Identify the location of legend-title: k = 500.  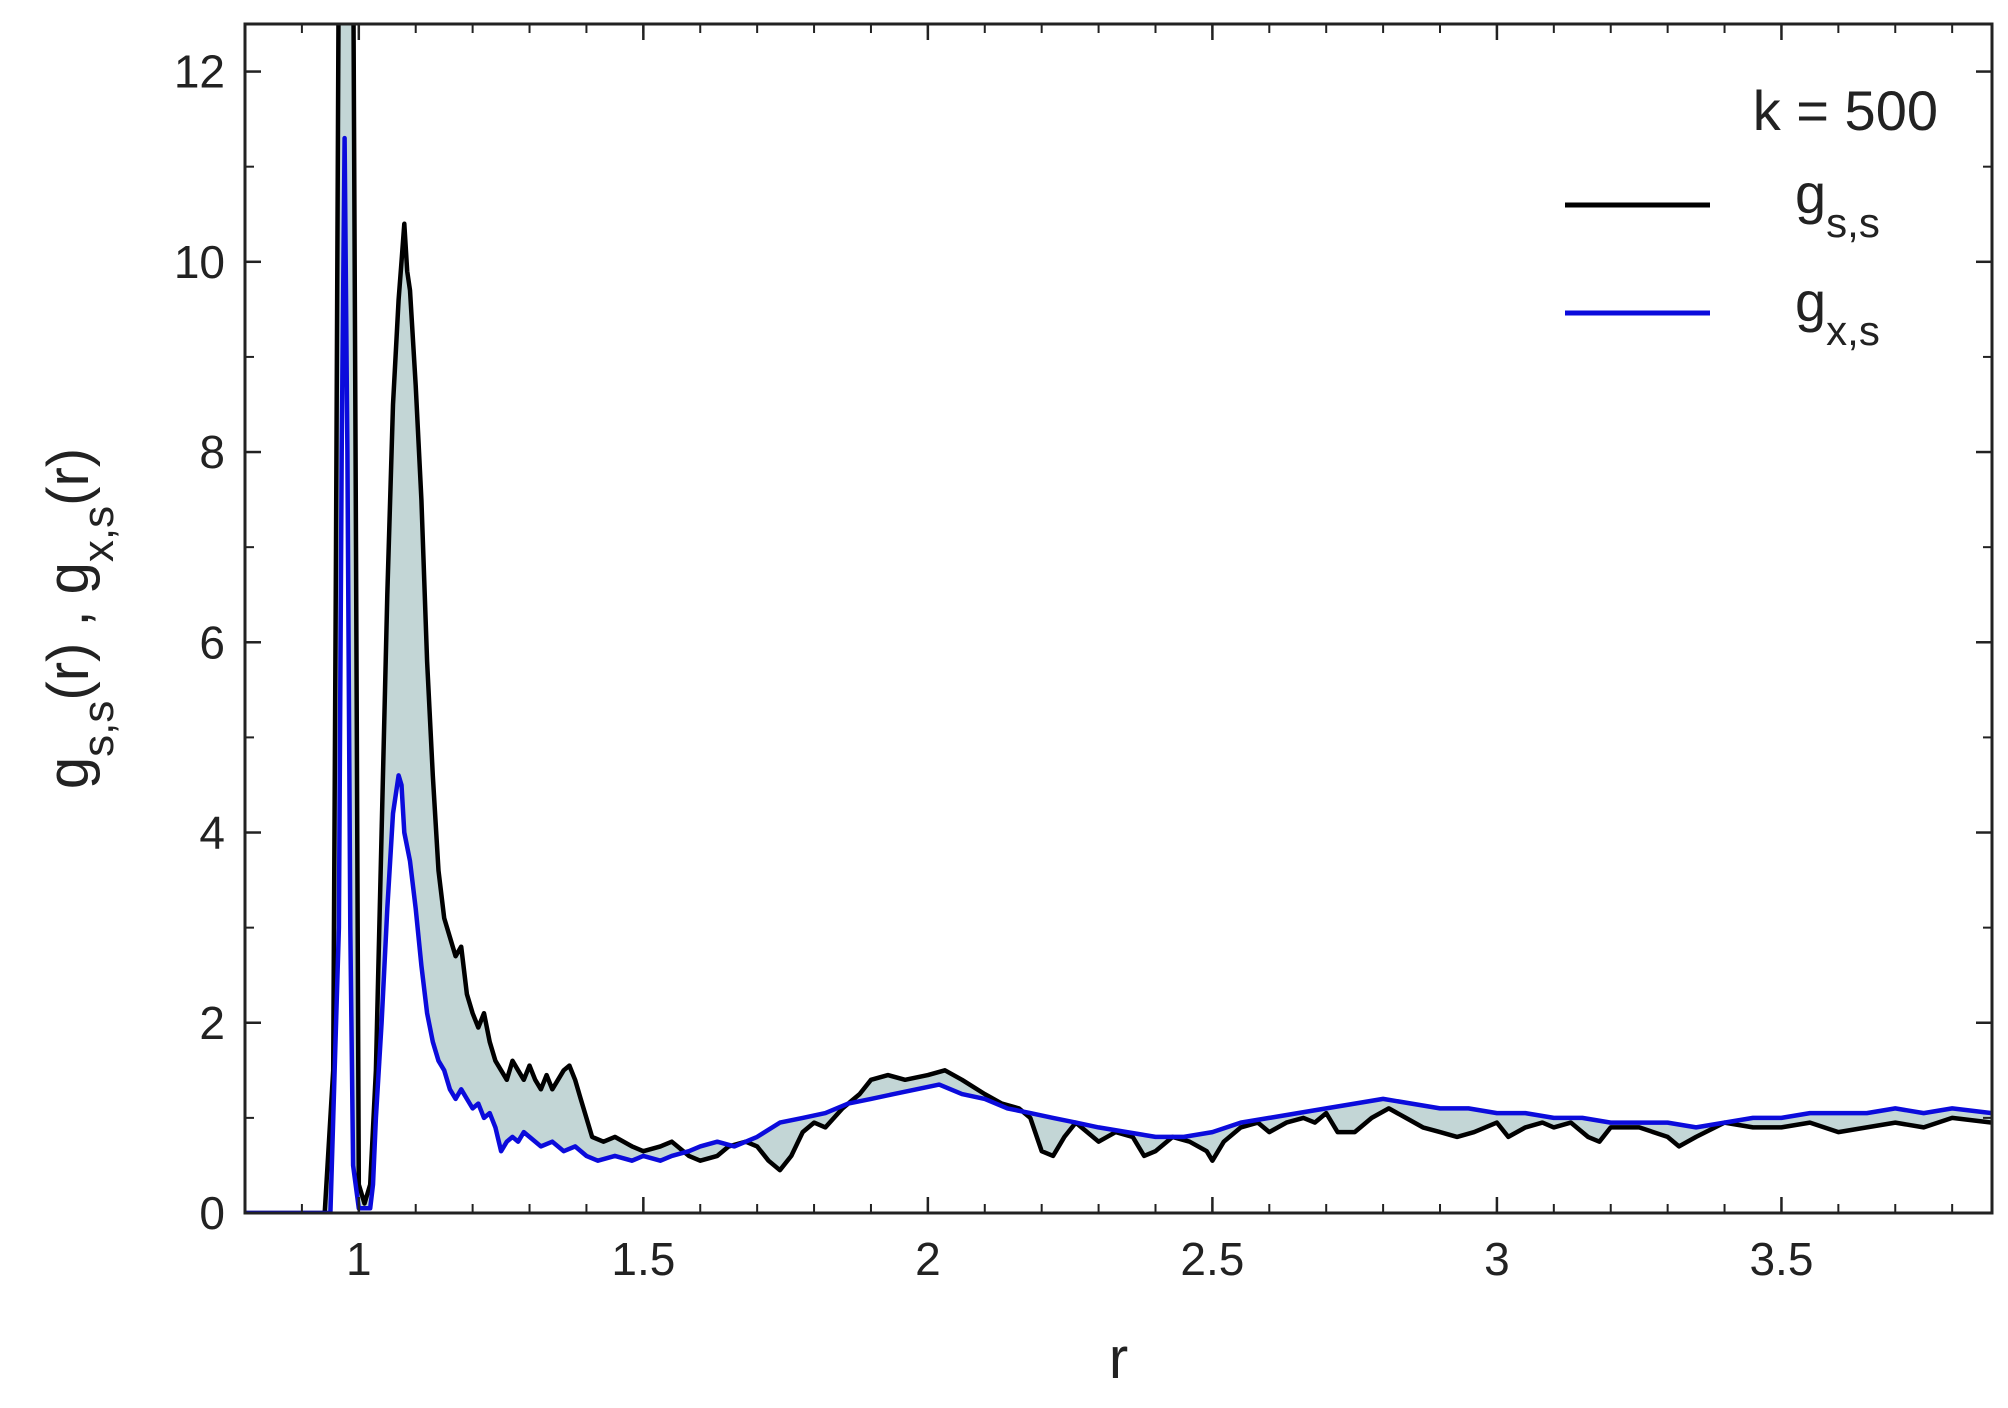
(1845, 110).